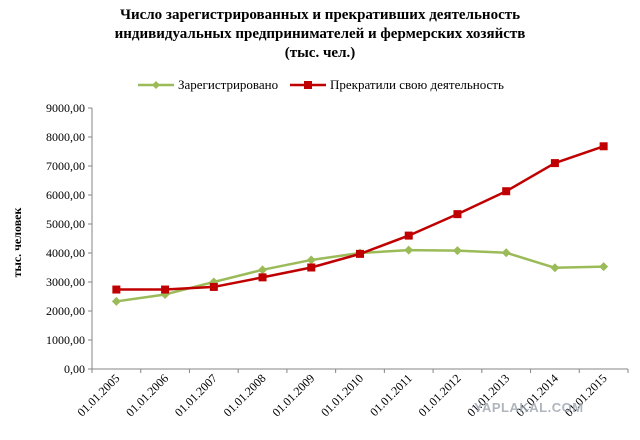  What do you see at coordinates (342, 395) in the screenshot?
I see `x-tick-label: 01.01.2010` at bounding box center [342, 395].